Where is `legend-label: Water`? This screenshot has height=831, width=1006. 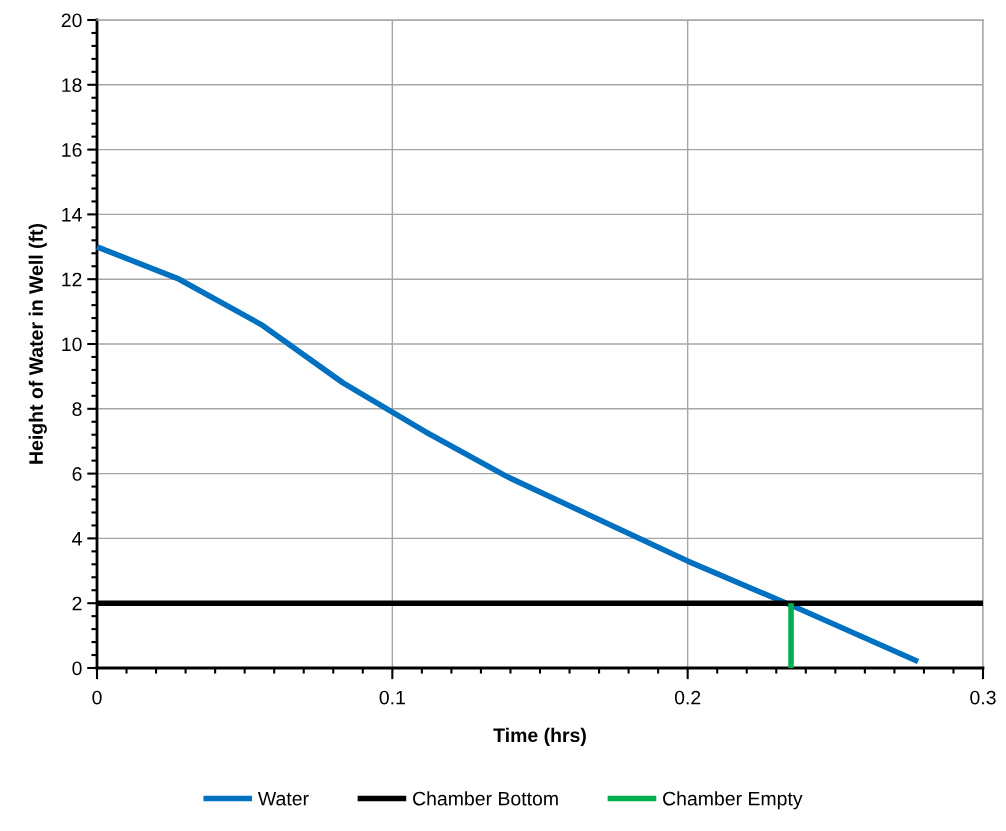 legend-label: Water is located at coordinates (283, 798).